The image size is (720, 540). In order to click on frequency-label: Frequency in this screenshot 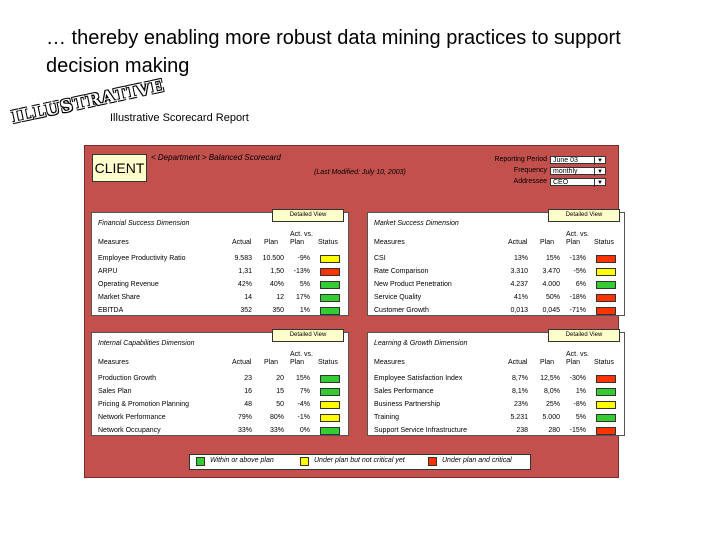, I will do `click(530, 170)`.